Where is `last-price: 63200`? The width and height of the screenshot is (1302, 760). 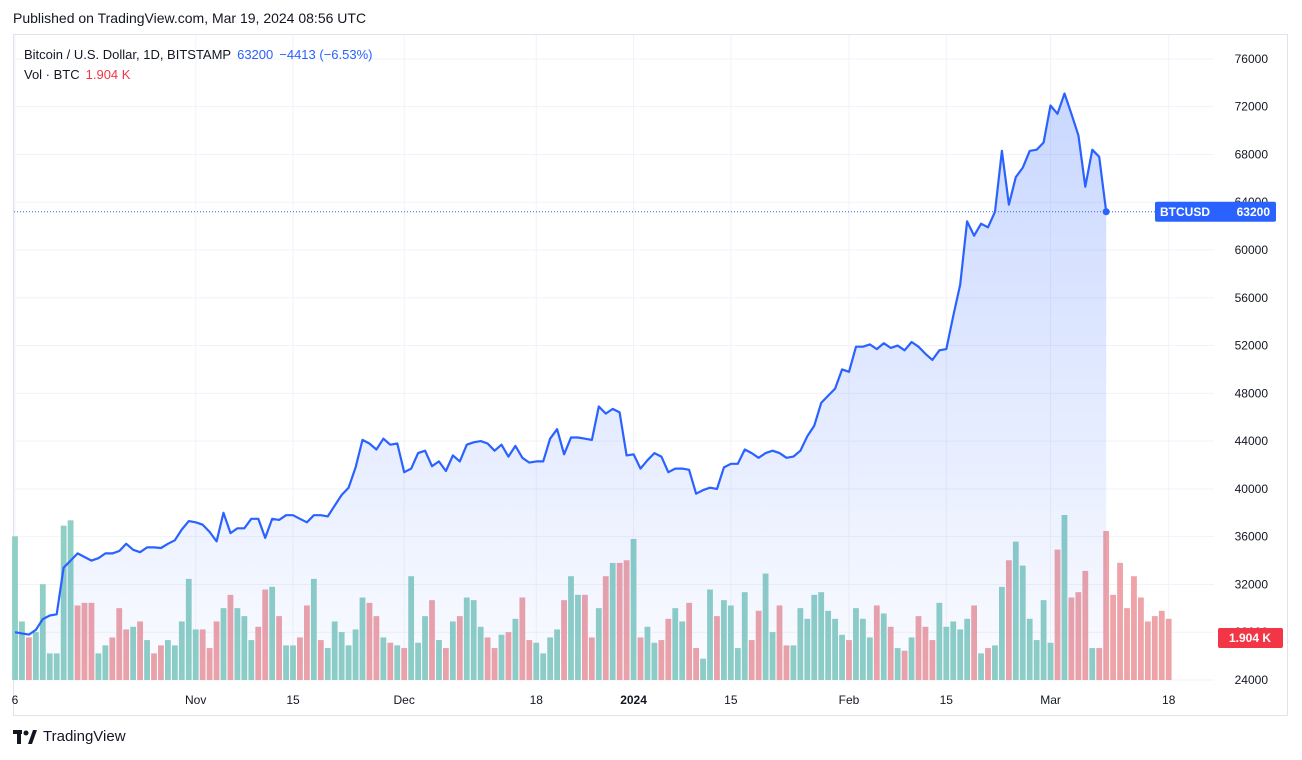 last-price: 63200 is located at coordinates (255, 54).